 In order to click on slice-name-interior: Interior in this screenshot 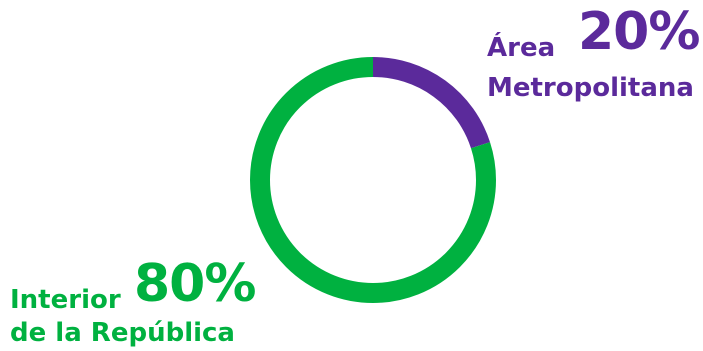, I will do `click(65, 300)`.